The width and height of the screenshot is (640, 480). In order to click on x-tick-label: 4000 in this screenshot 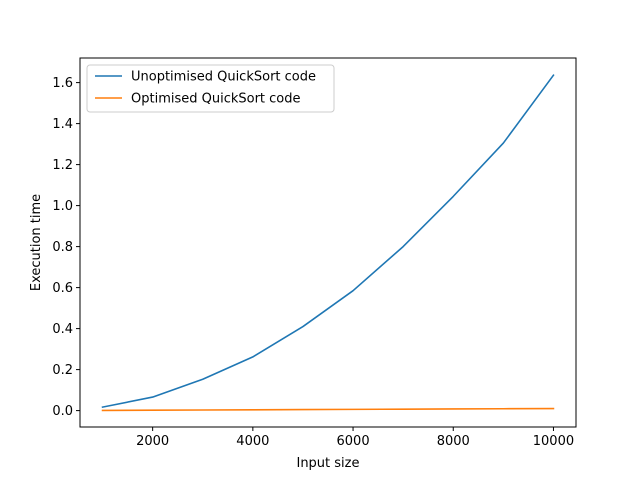, I will do `click(252, 441)`.